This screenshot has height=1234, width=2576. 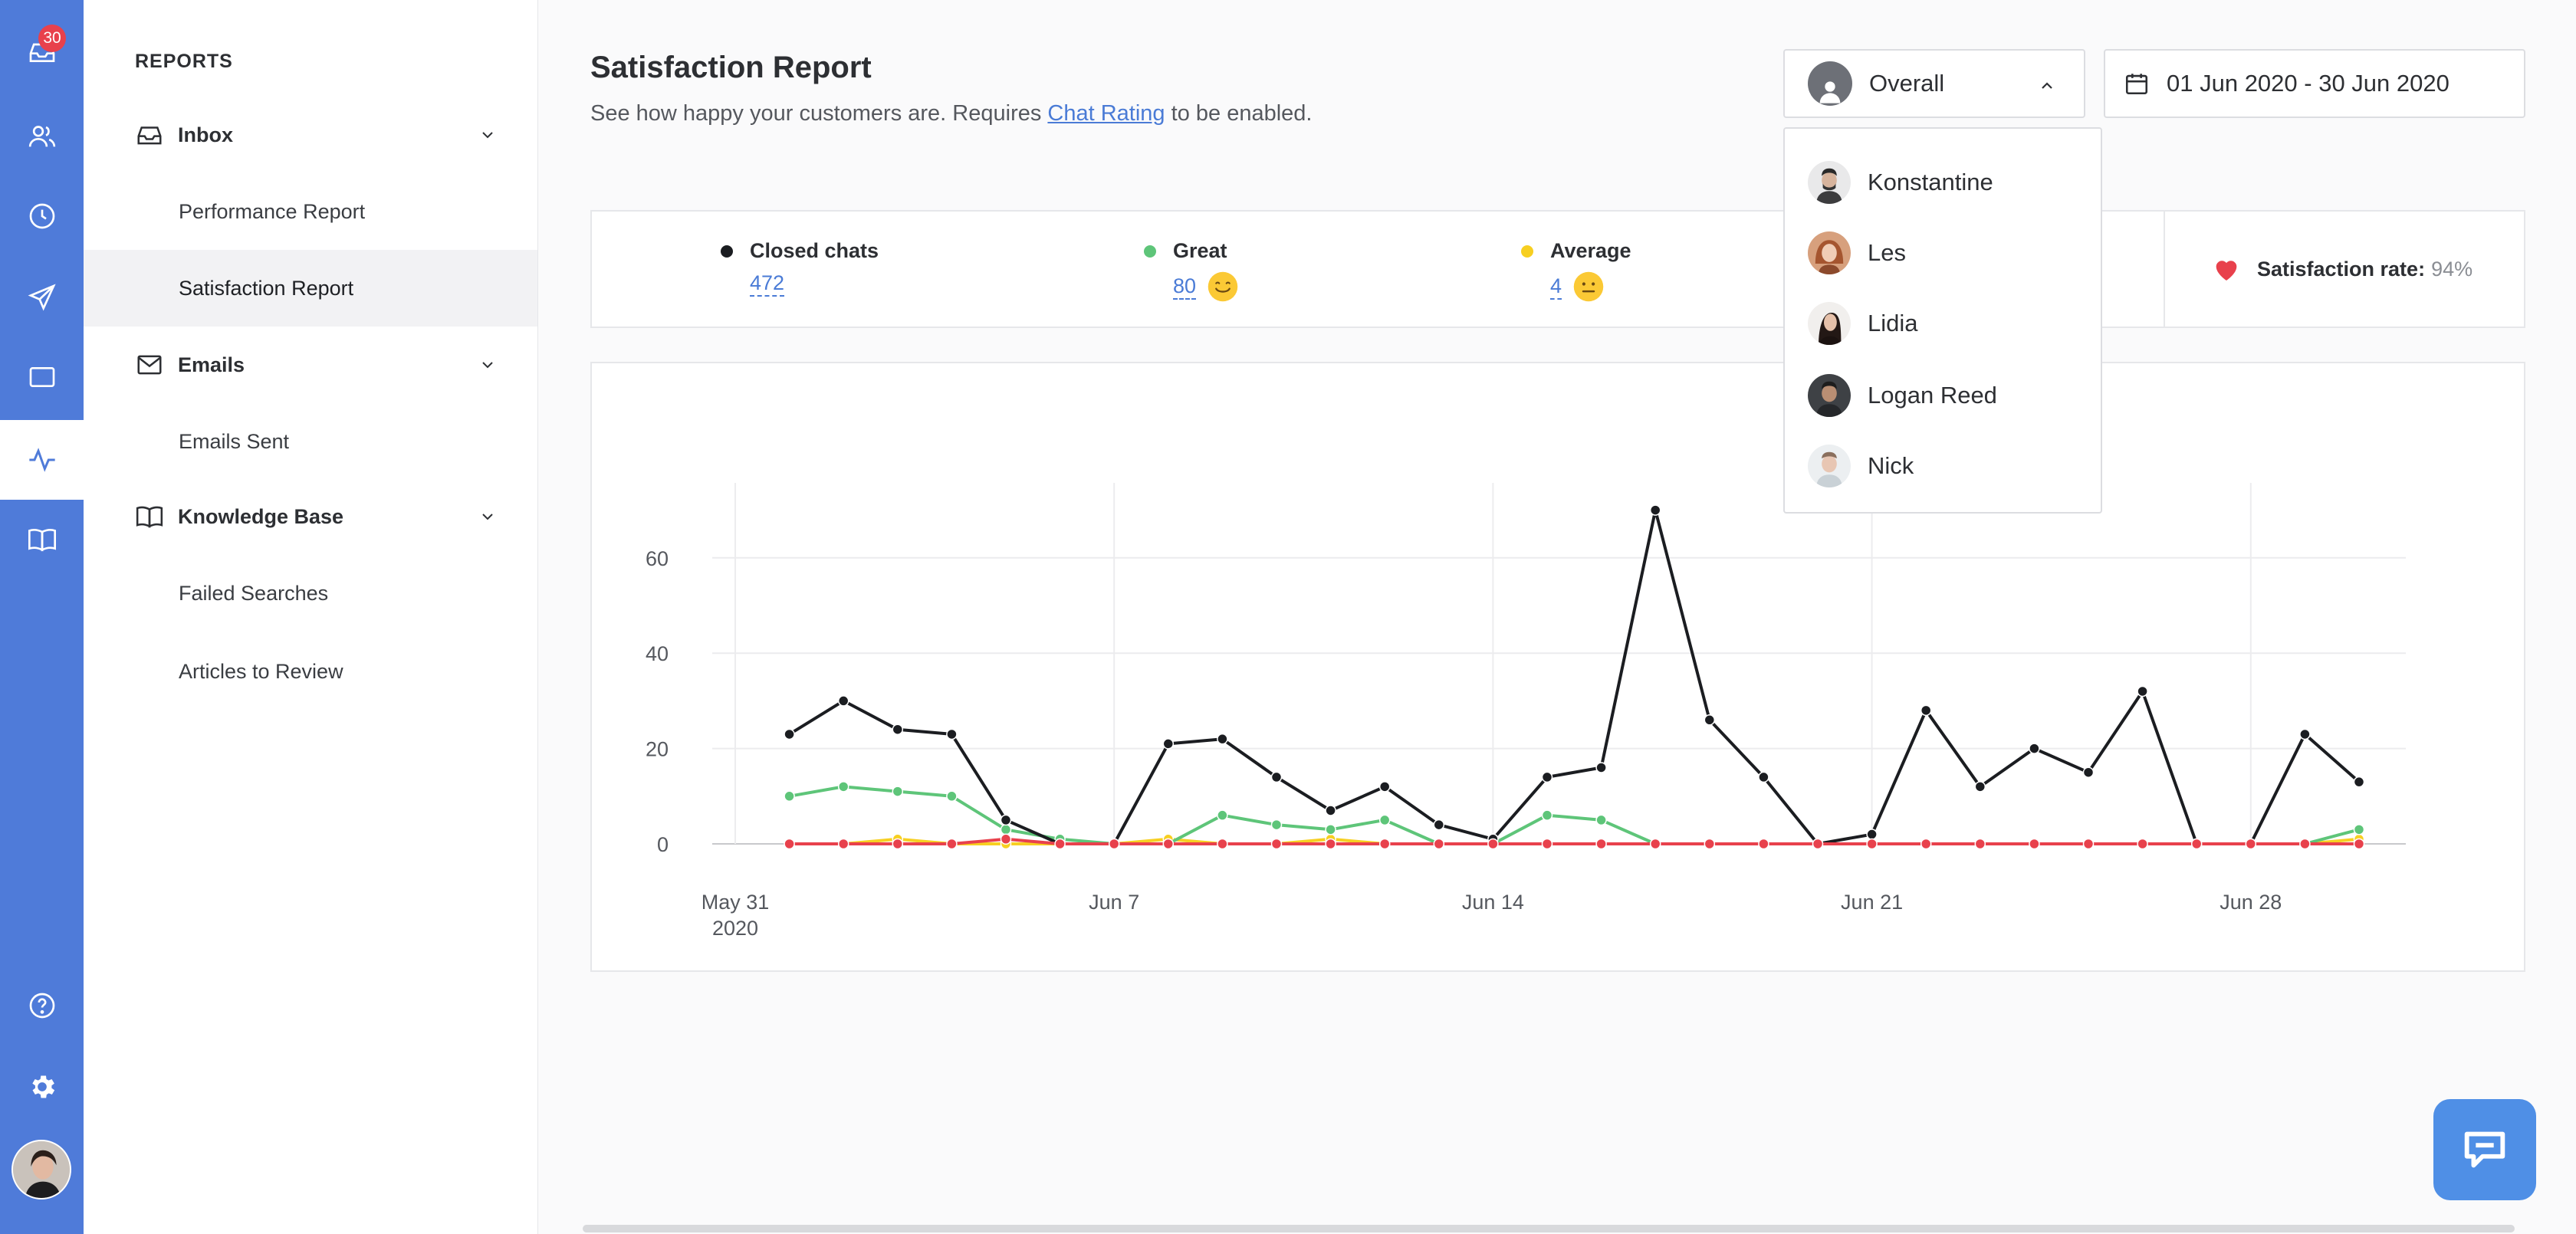 What do you see at coordinates (42, 1005) in the screenshot?
I see `rail-help-button` at bounding box center [42, 1005].